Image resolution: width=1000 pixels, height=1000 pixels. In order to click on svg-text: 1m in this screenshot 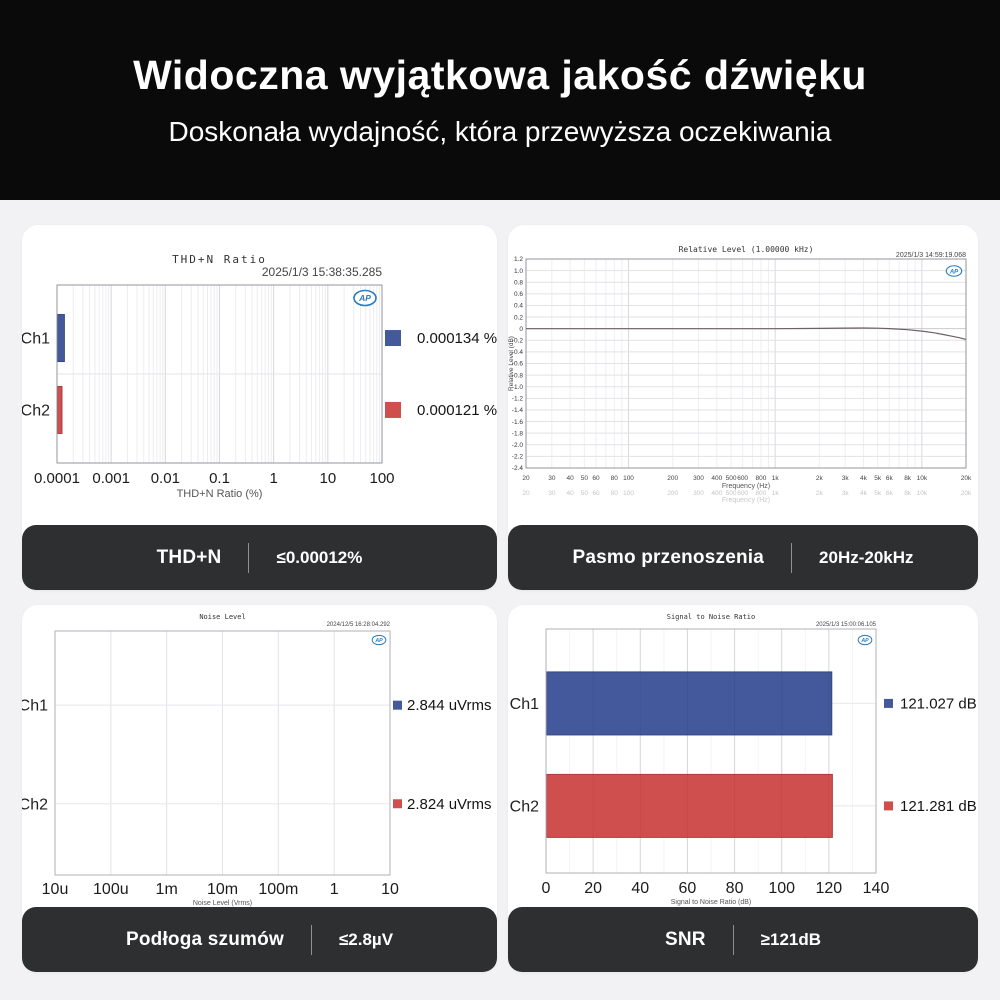, I will do `click(167, 889)`.